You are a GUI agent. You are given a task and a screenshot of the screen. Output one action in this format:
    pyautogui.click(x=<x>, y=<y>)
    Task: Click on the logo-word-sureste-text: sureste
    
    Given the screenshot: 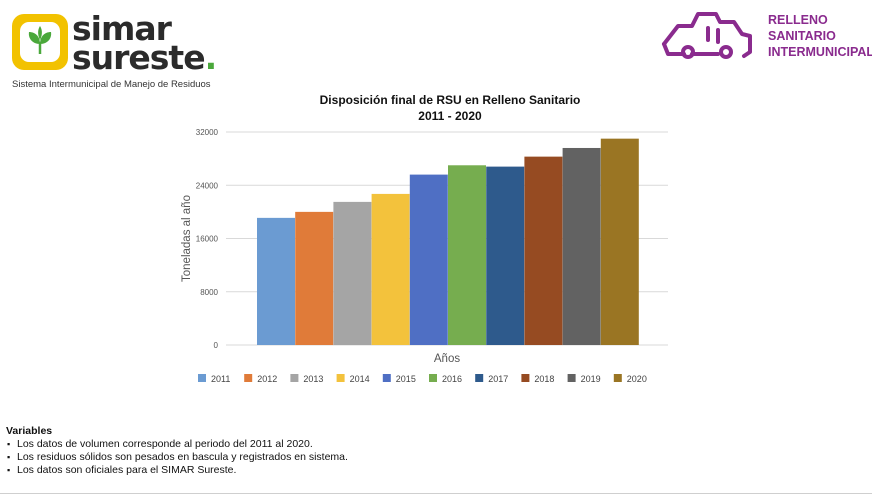 What is the action you would take?
    pyautogui.click(x=139, y=57)
    